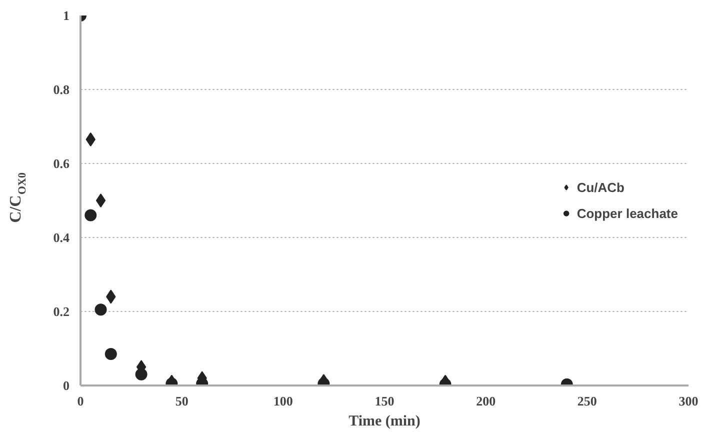 The height and width of the screenshot is (432, 719). Describe the element at coordinates (587, 401) in the screenshot. I see `x-tick-label: 250` at that location.